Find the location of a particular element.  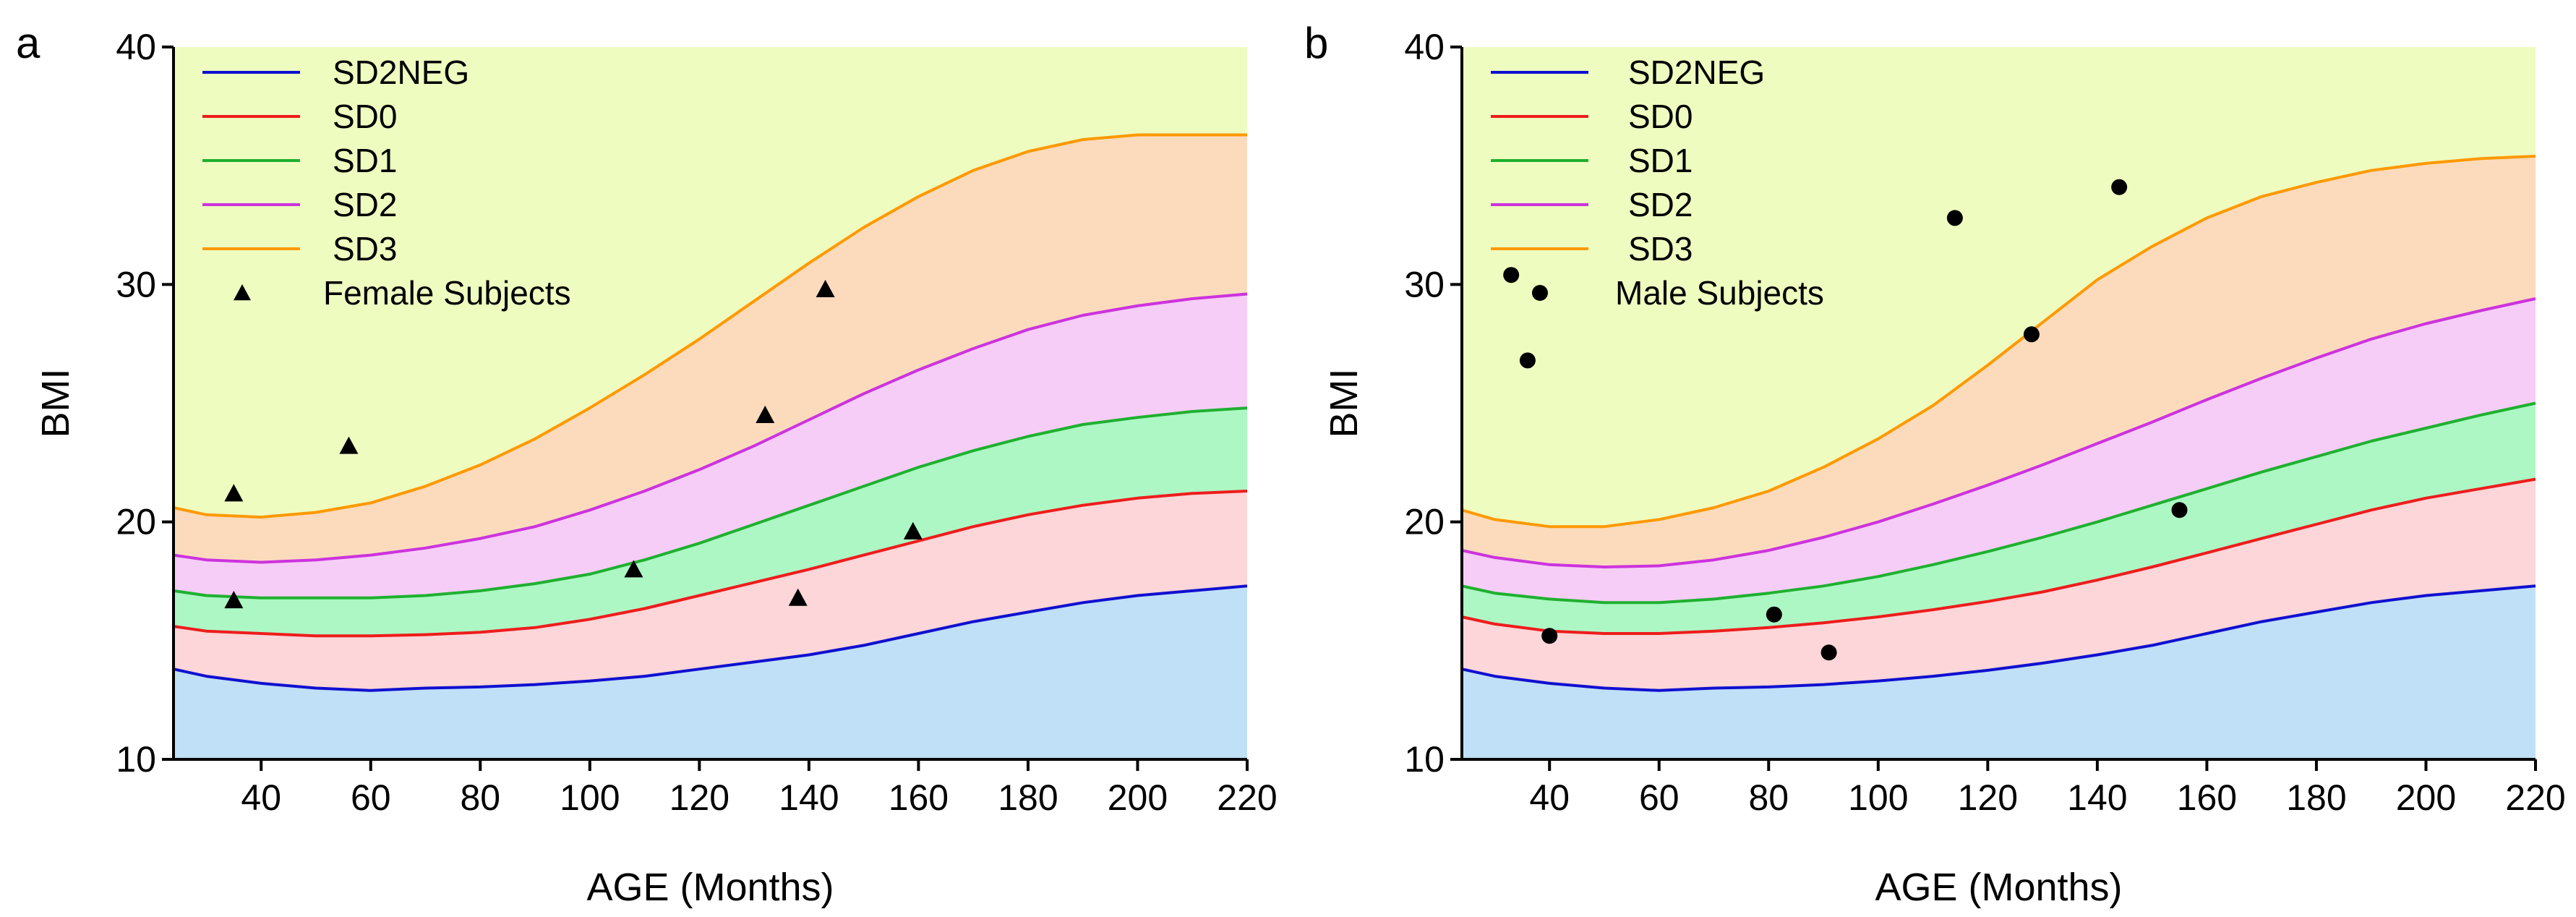

legend-label: Female Subjects is located at coordinates (447, 293).